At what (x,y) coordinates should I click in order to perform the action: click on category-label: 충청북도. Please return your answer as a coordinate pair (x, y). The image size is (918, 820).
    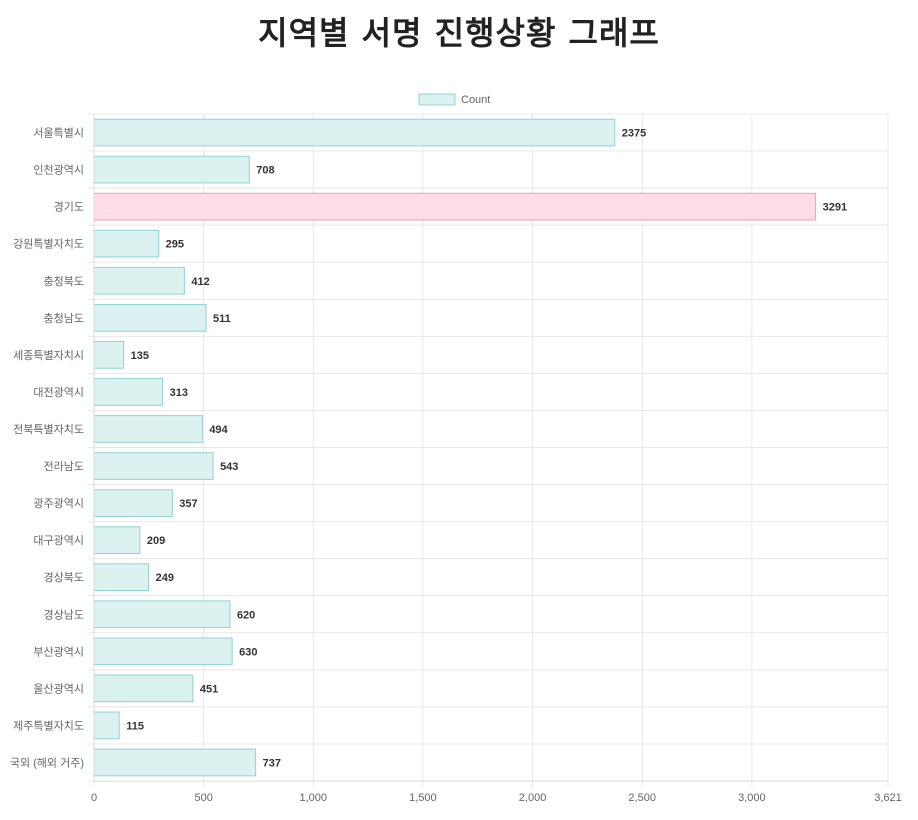
    Looking at the image, I should click on (64, 281).